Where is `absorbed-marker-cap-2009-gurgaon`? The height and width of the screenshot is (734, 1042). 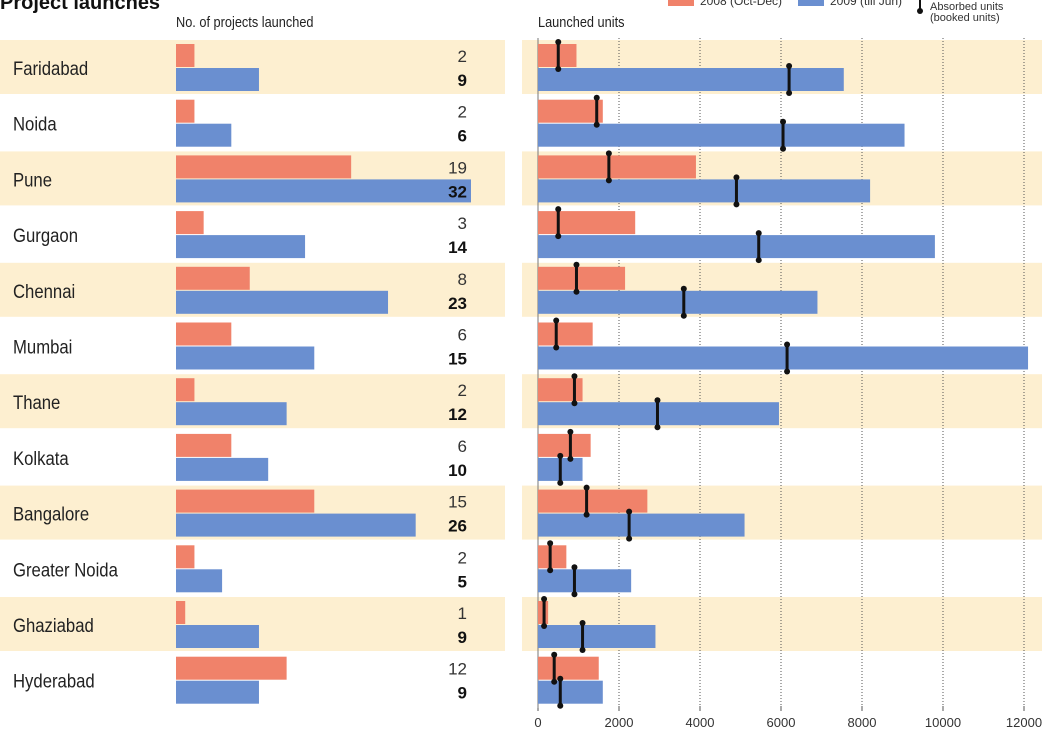 absorbed-marker-cap-2009-gurgaon is located at coordinates (758, 260).